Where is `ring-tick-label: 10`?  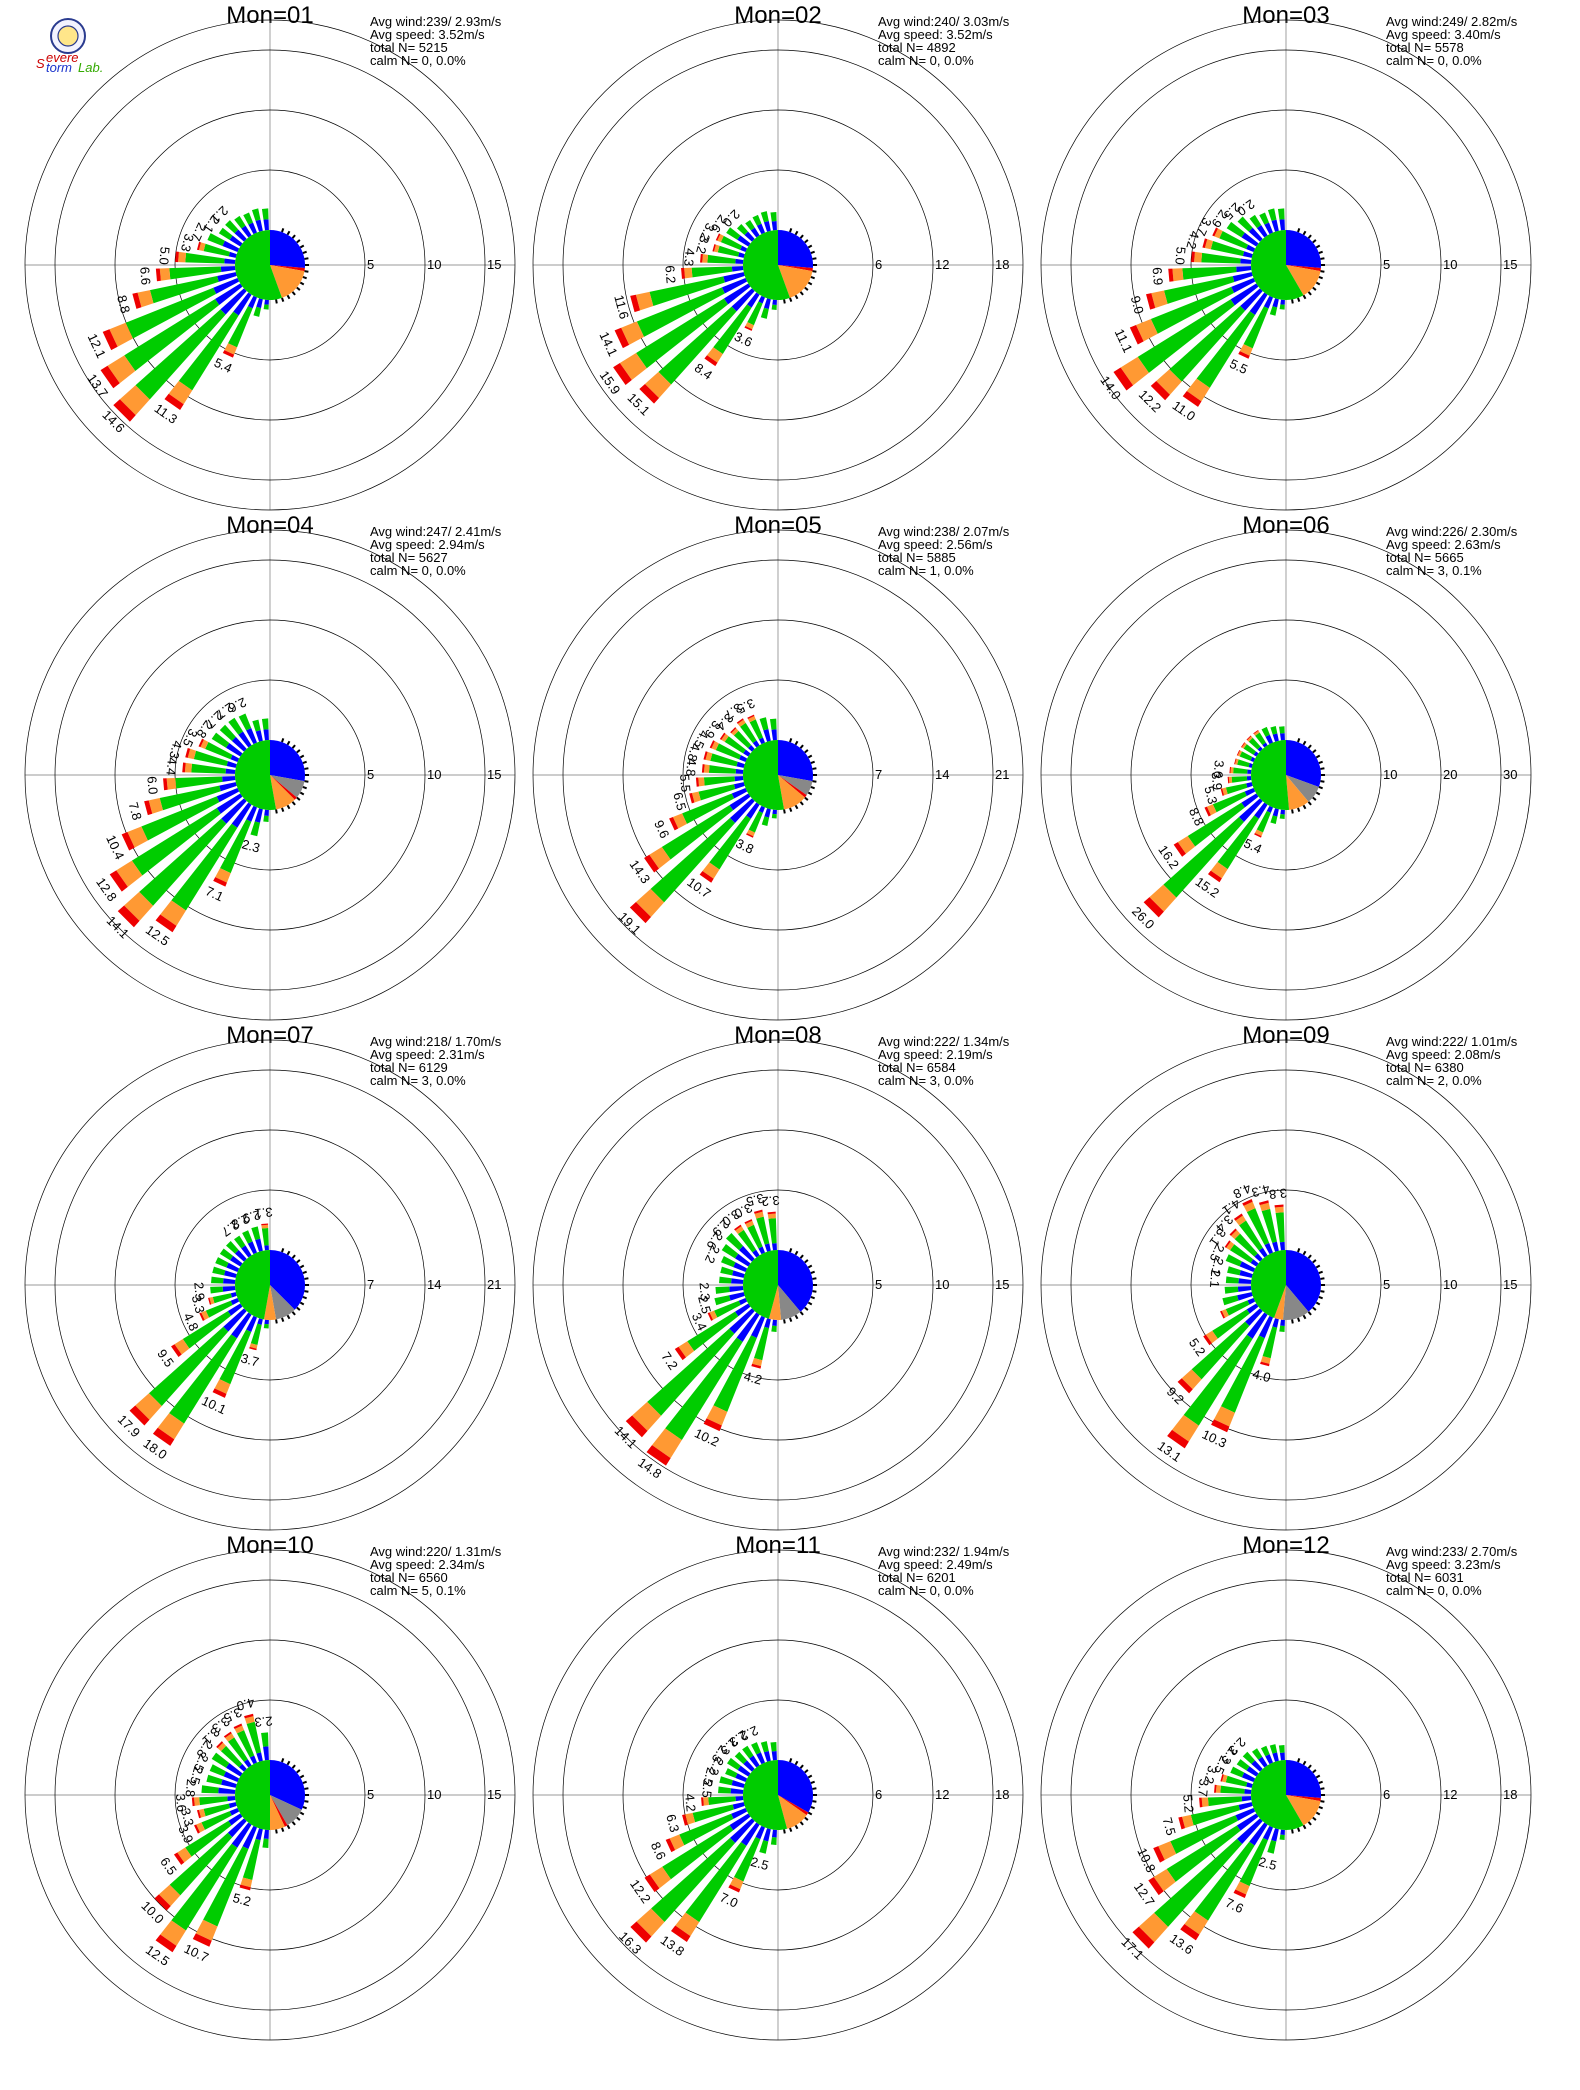 ring-tick-label: 10 is located at coordinates (434, 1794).